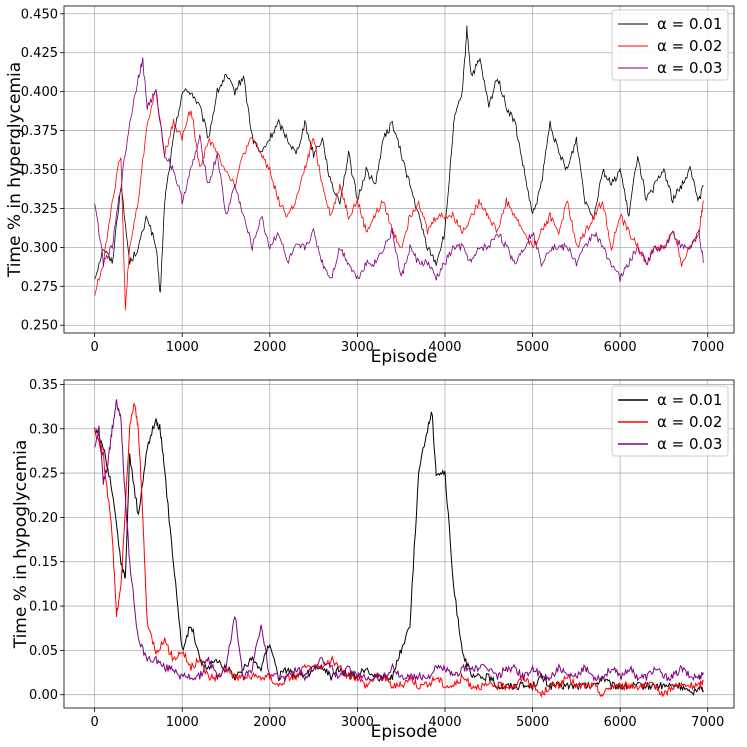  Describe the element at coordinates (532, 722) in the screenshot. I see `hypoglycemia-xtick-label-5: 5000` at that location.